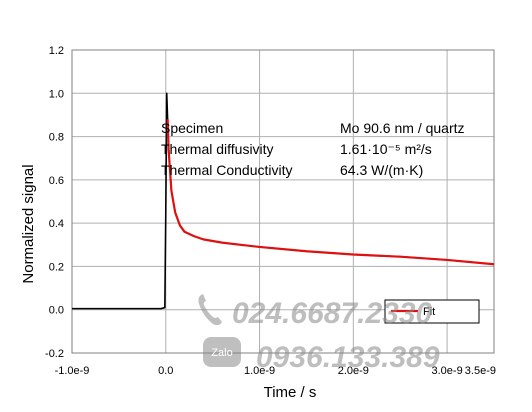  I want to click on zalo-icon, so click(222, 352).